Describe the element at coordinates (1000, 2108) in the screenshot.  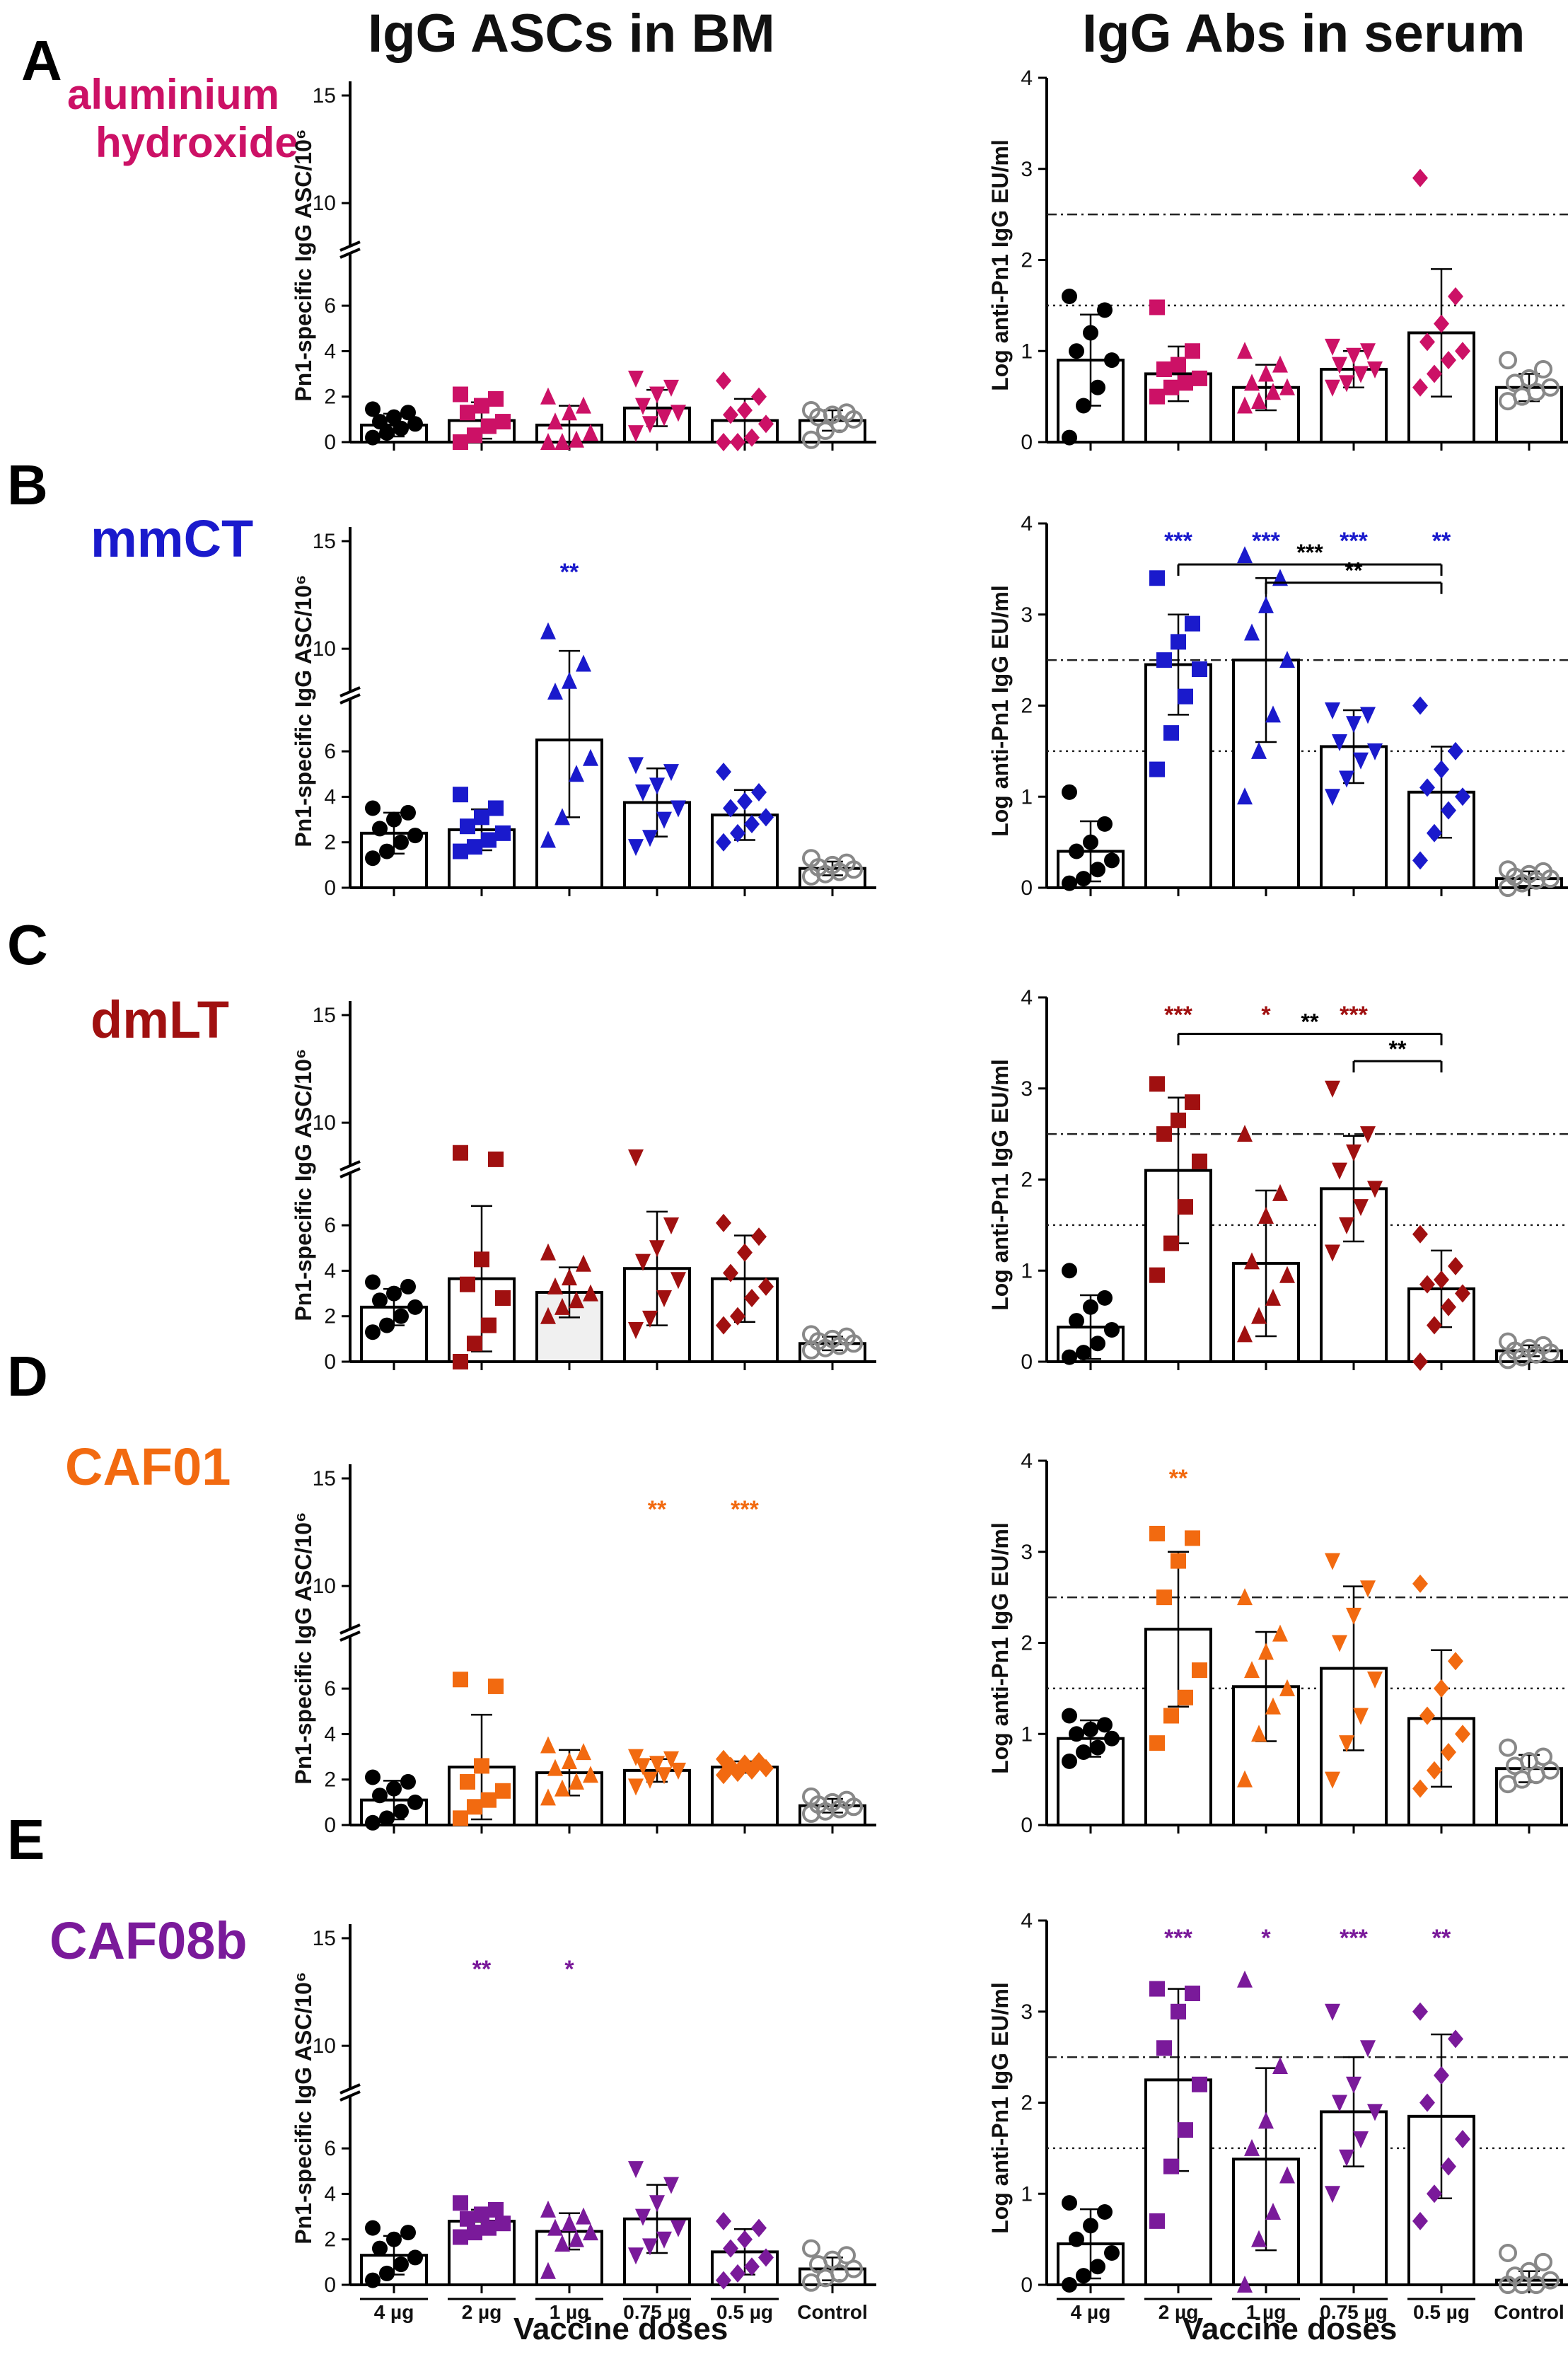
I see `y-axis-label: Log anti-Pn1 IgG EU/ml` at that location.